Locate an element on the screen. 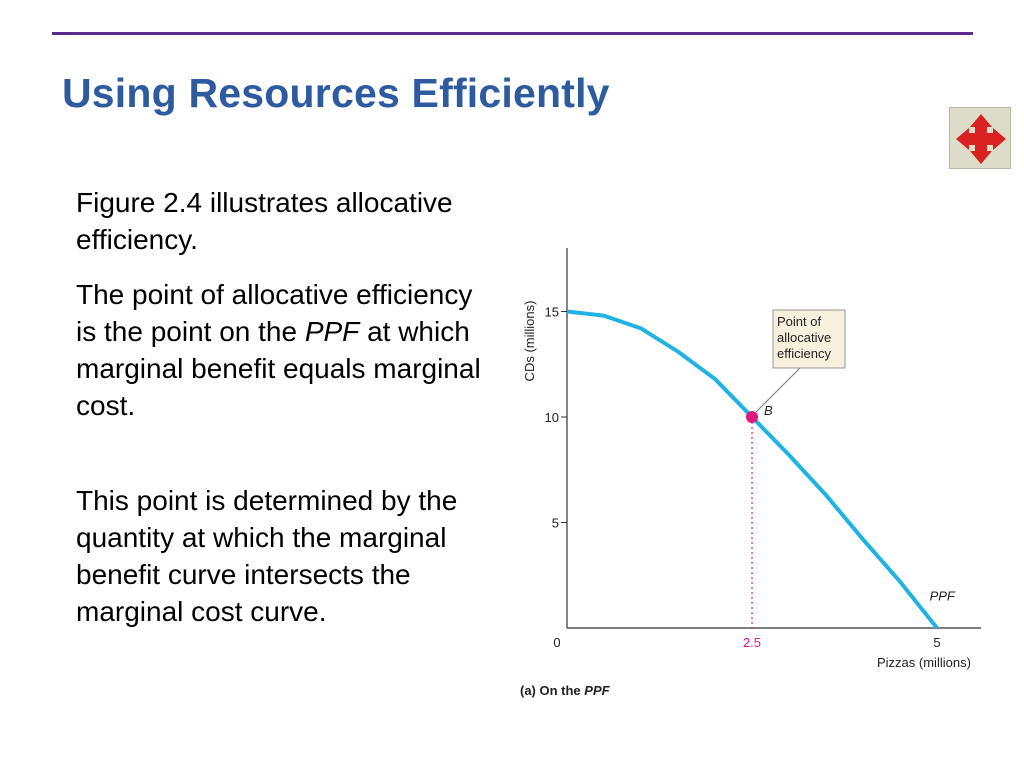 The image size is (1024, 768). x-tick-label: 0 is located at coordinates (556, 642).